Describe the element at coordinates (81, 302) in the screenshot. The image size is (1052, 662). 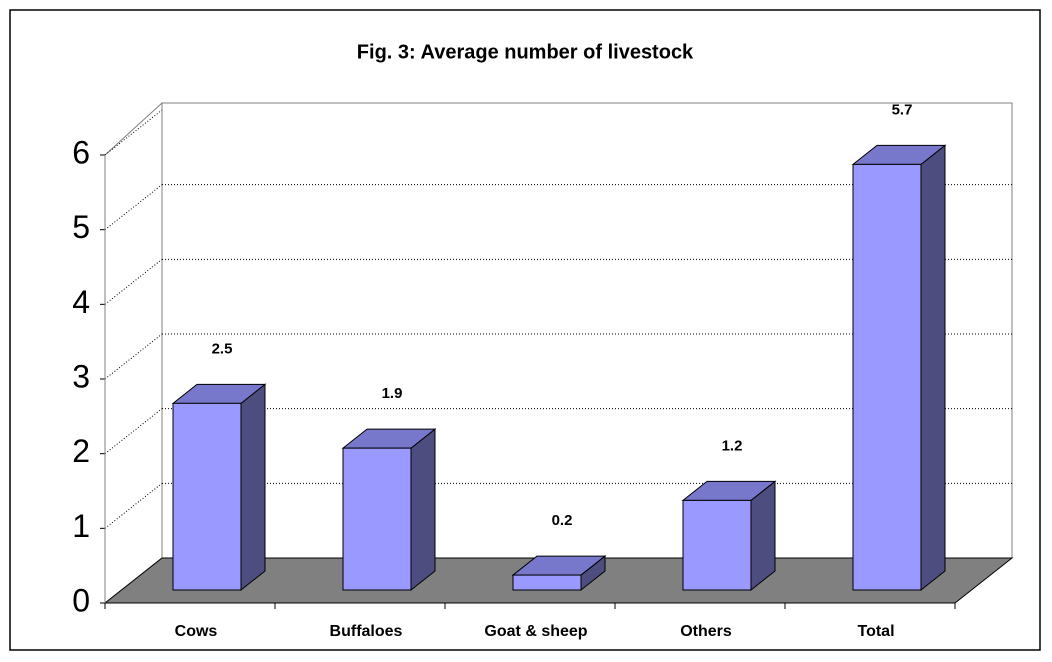
I see `y-tick-label: 4` at that location.